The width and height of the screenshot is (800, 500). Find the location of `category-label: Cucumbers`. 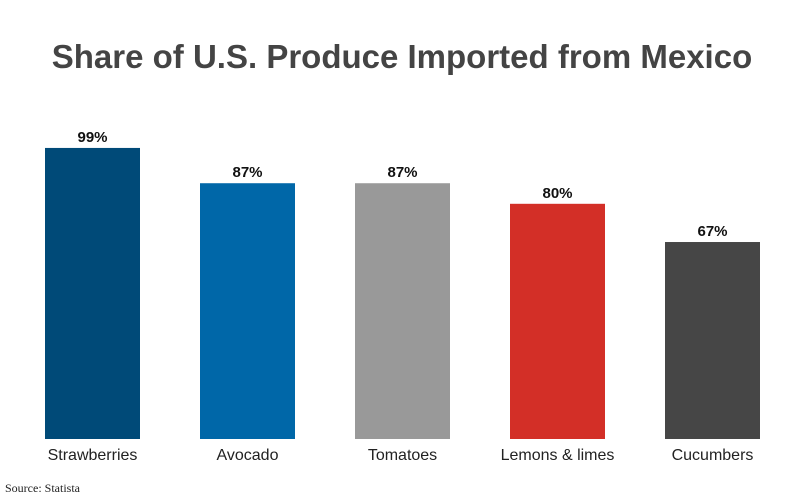

category-label: Cucumbers is located at coordinates (713, 455).